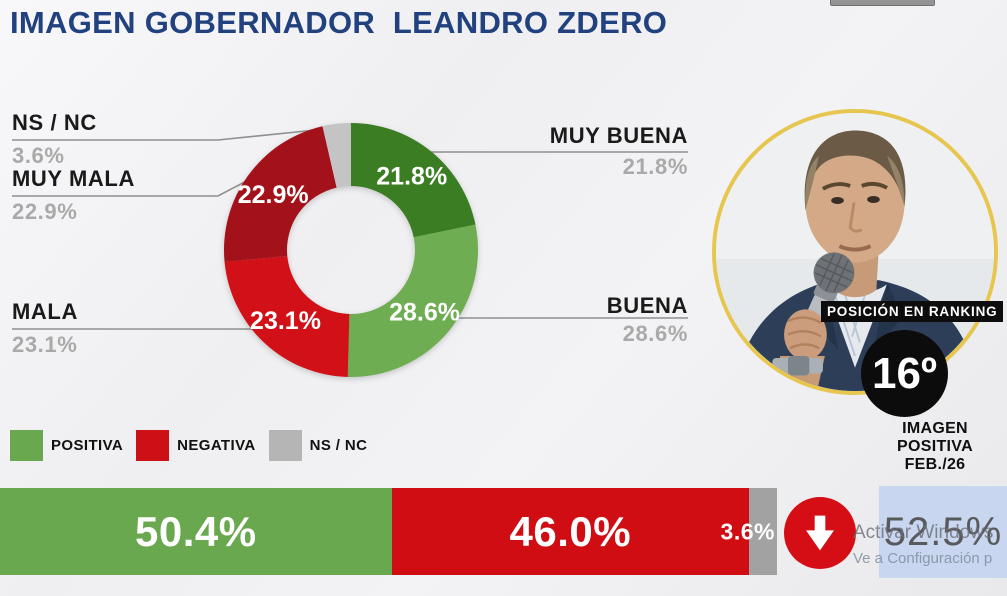 The image size is (1007, 596). Describe the element at coordinates (273, 195) in the screenshot. I see `donut-segment-value: 22.9%` at that location.